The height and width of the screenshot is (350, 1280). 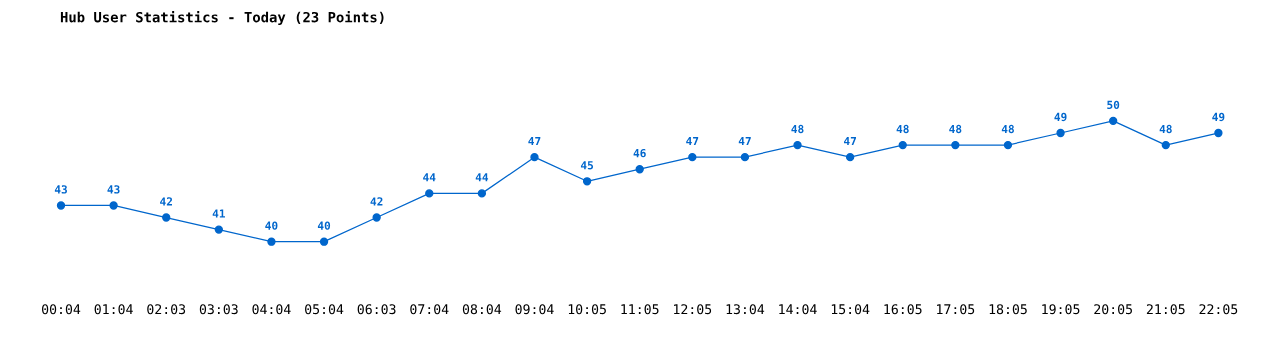 What do you see at coordinates (798, 309) in the screenshot?
I see `x-tick-label: 14:04` at bounding box center [798, 309].